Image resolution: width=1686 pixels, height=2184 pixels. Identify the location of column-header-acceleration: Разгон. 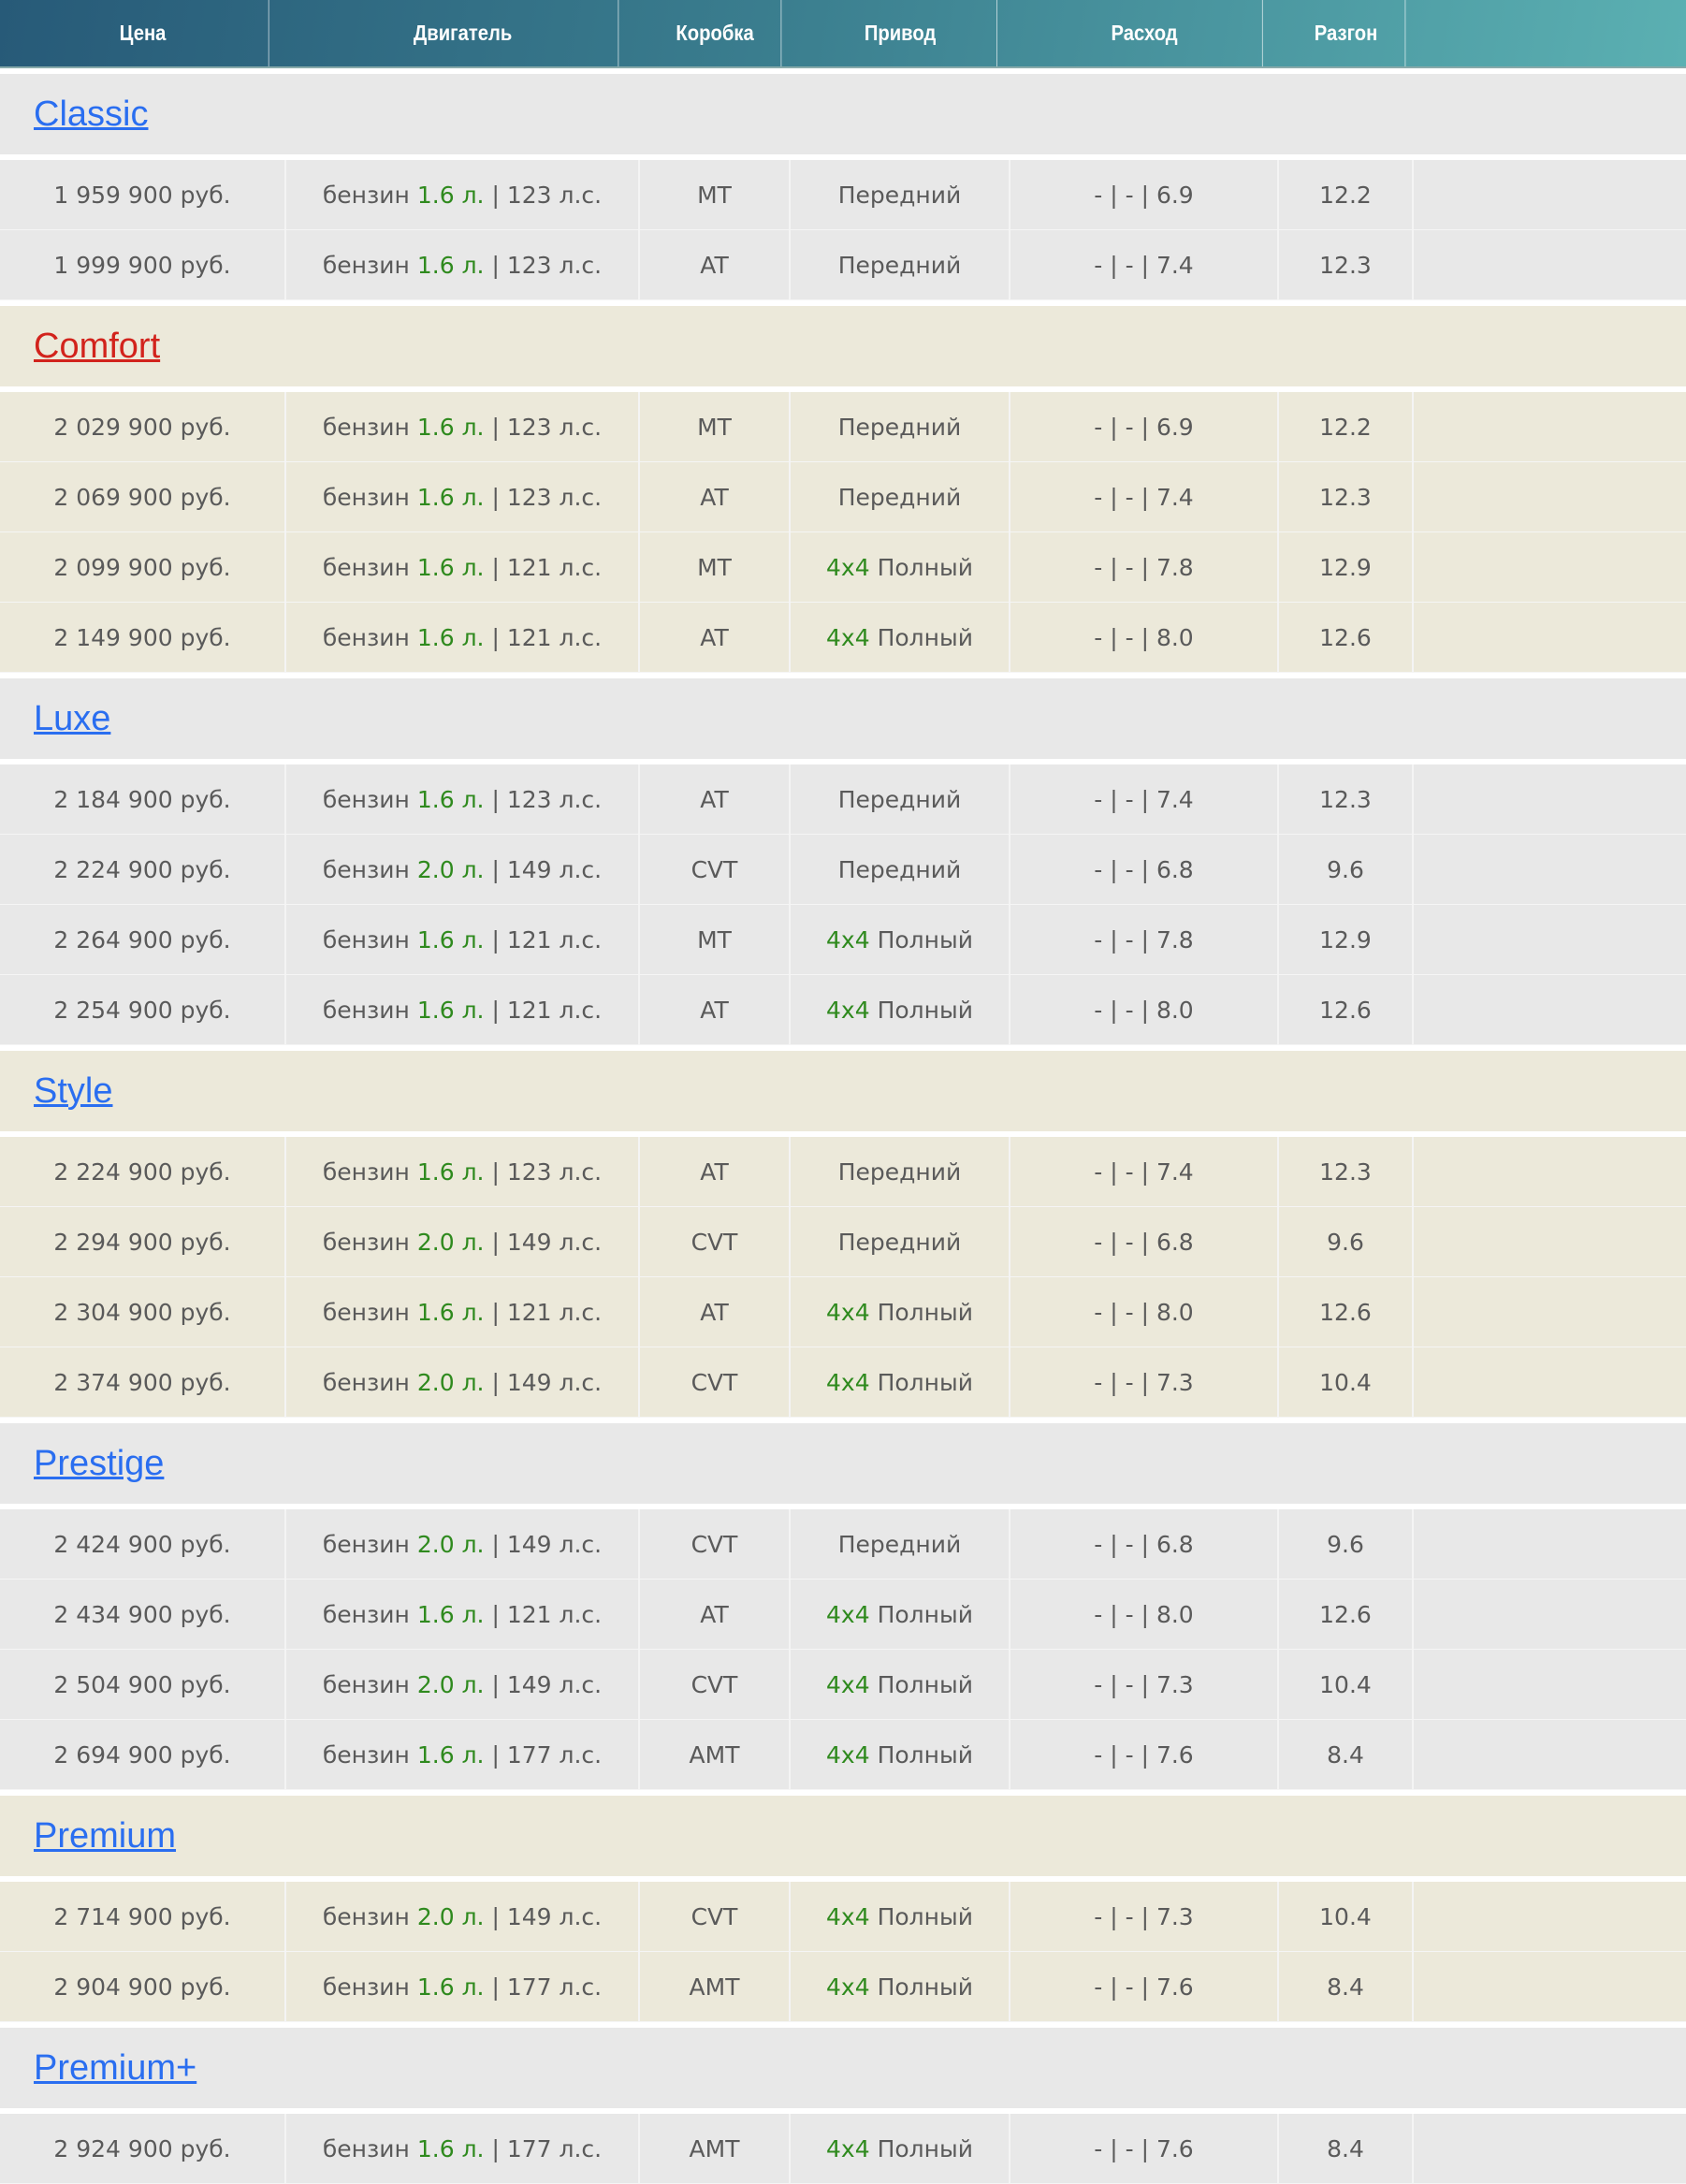
(1346, 33).